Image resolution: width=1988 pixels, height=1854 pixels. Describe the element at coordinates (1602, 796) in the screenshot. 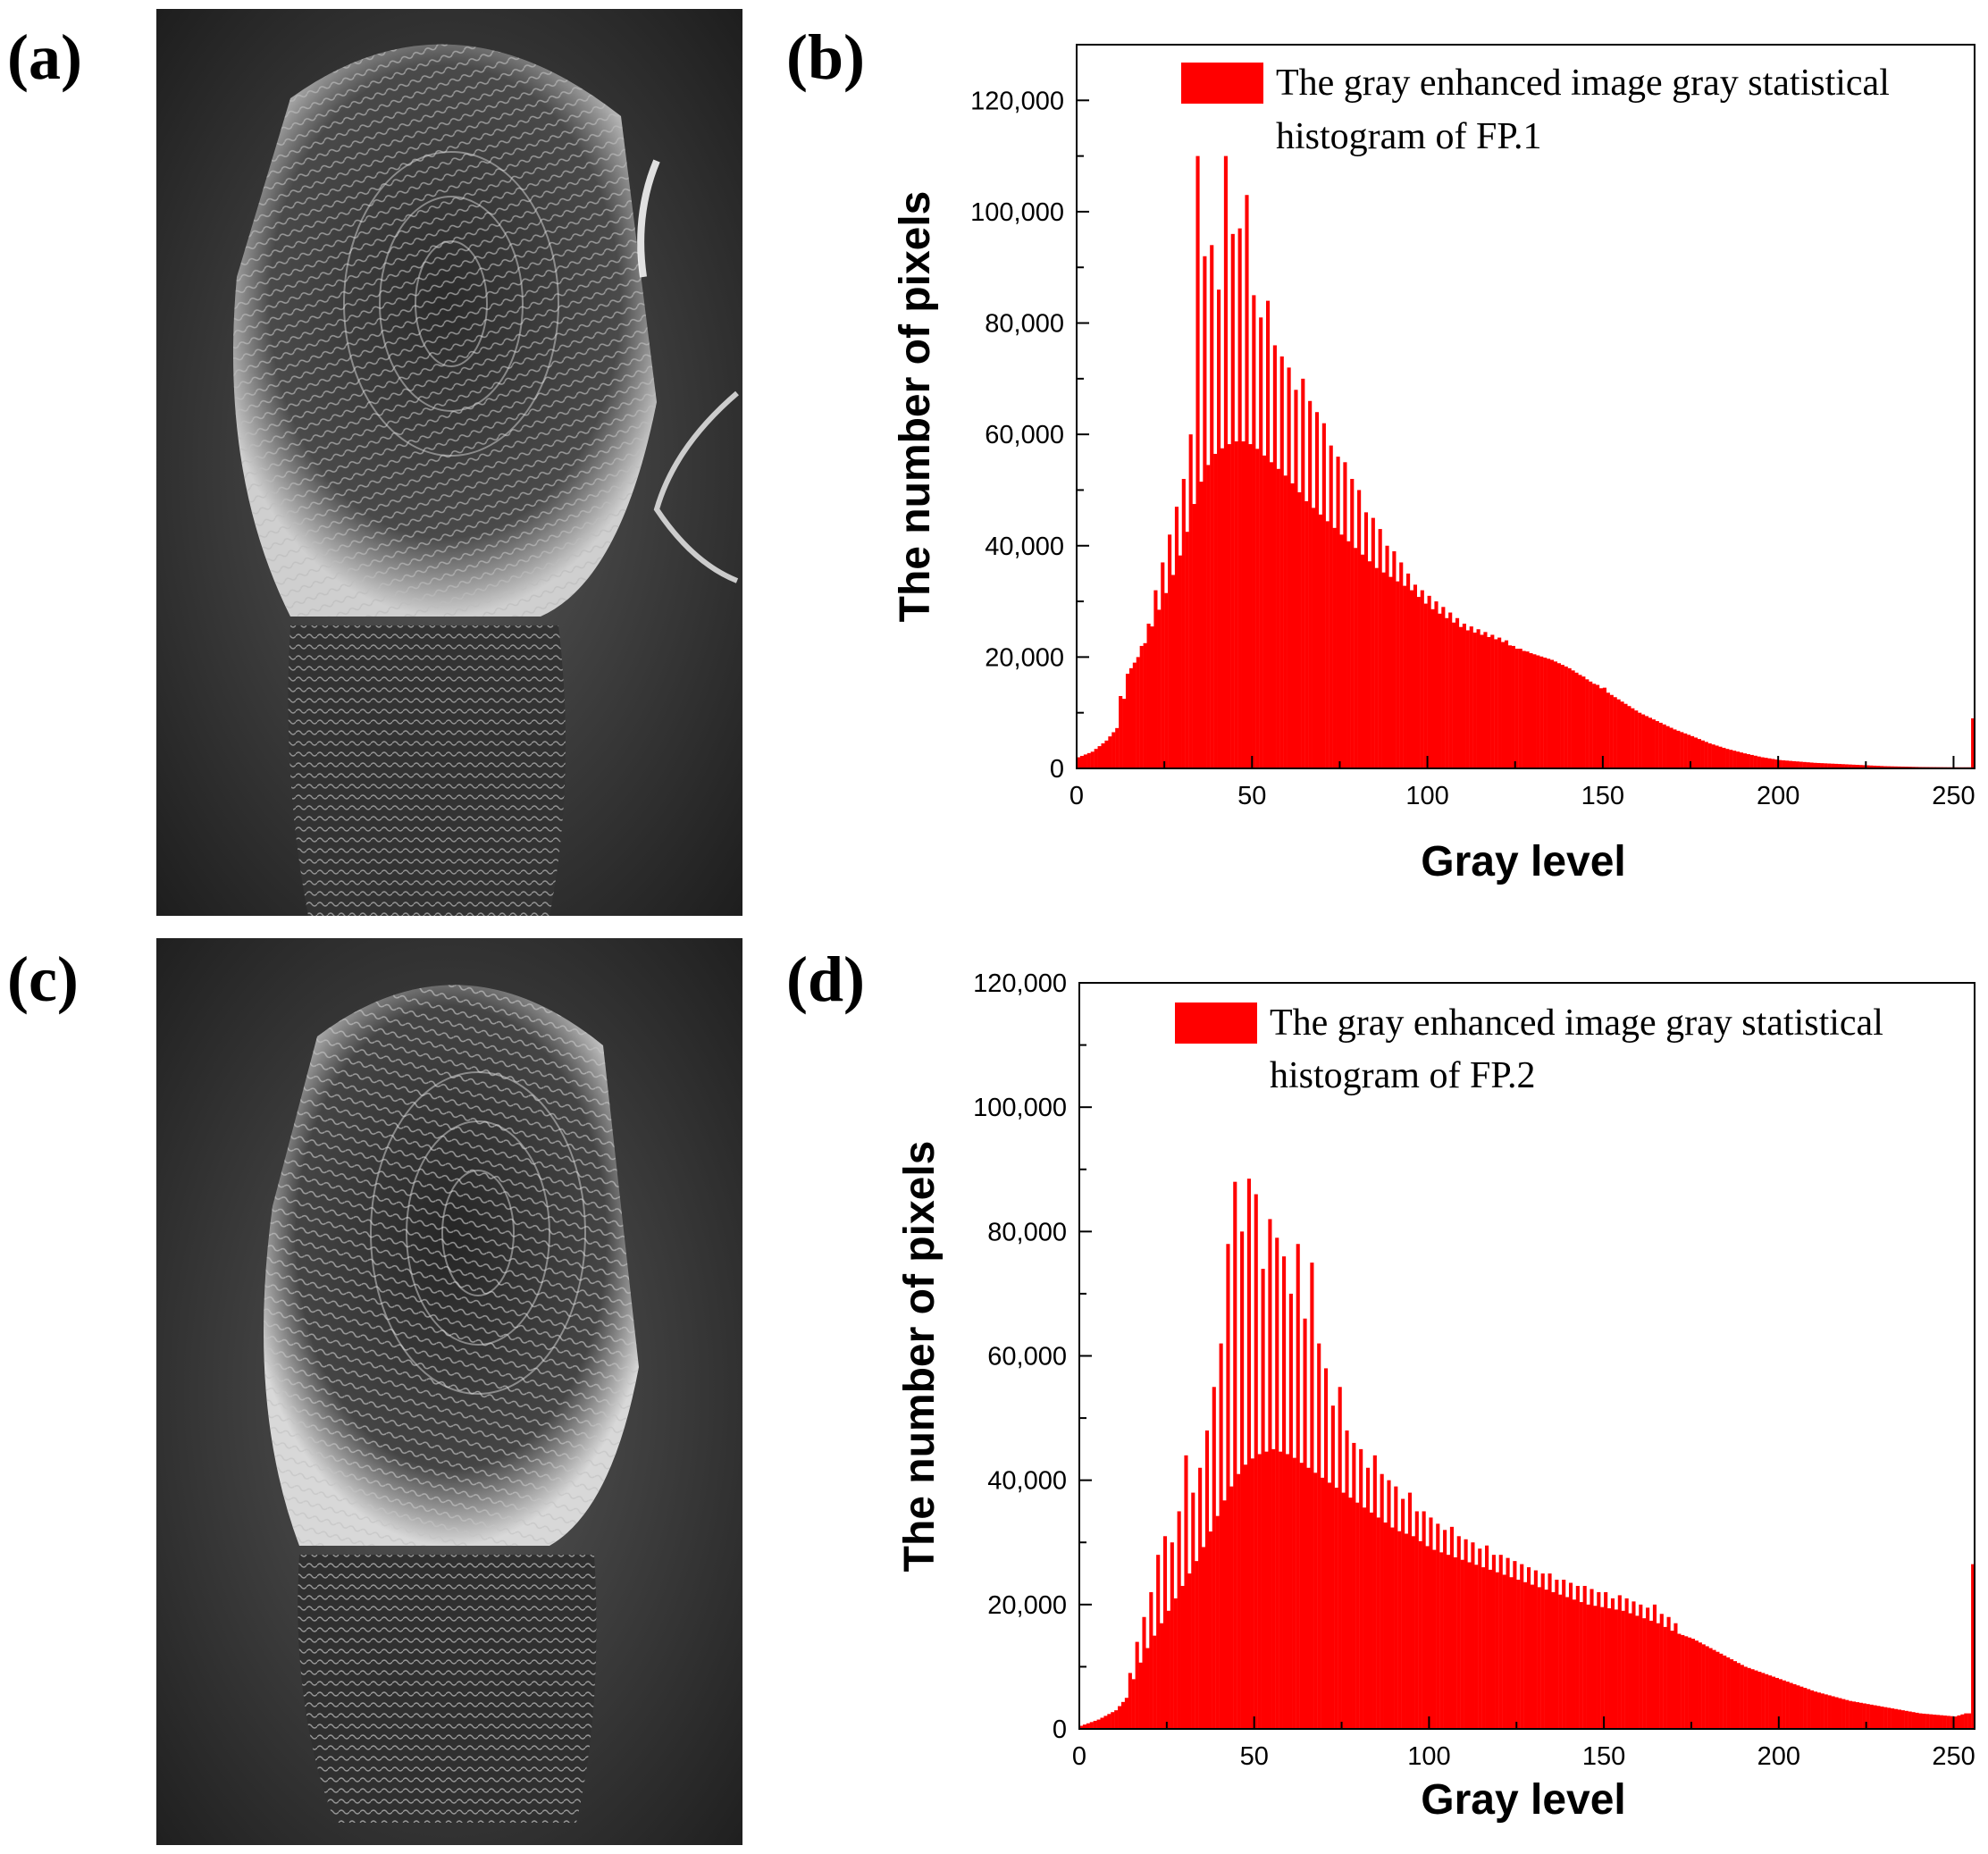

I see `x-tick-label: 150` at that location.